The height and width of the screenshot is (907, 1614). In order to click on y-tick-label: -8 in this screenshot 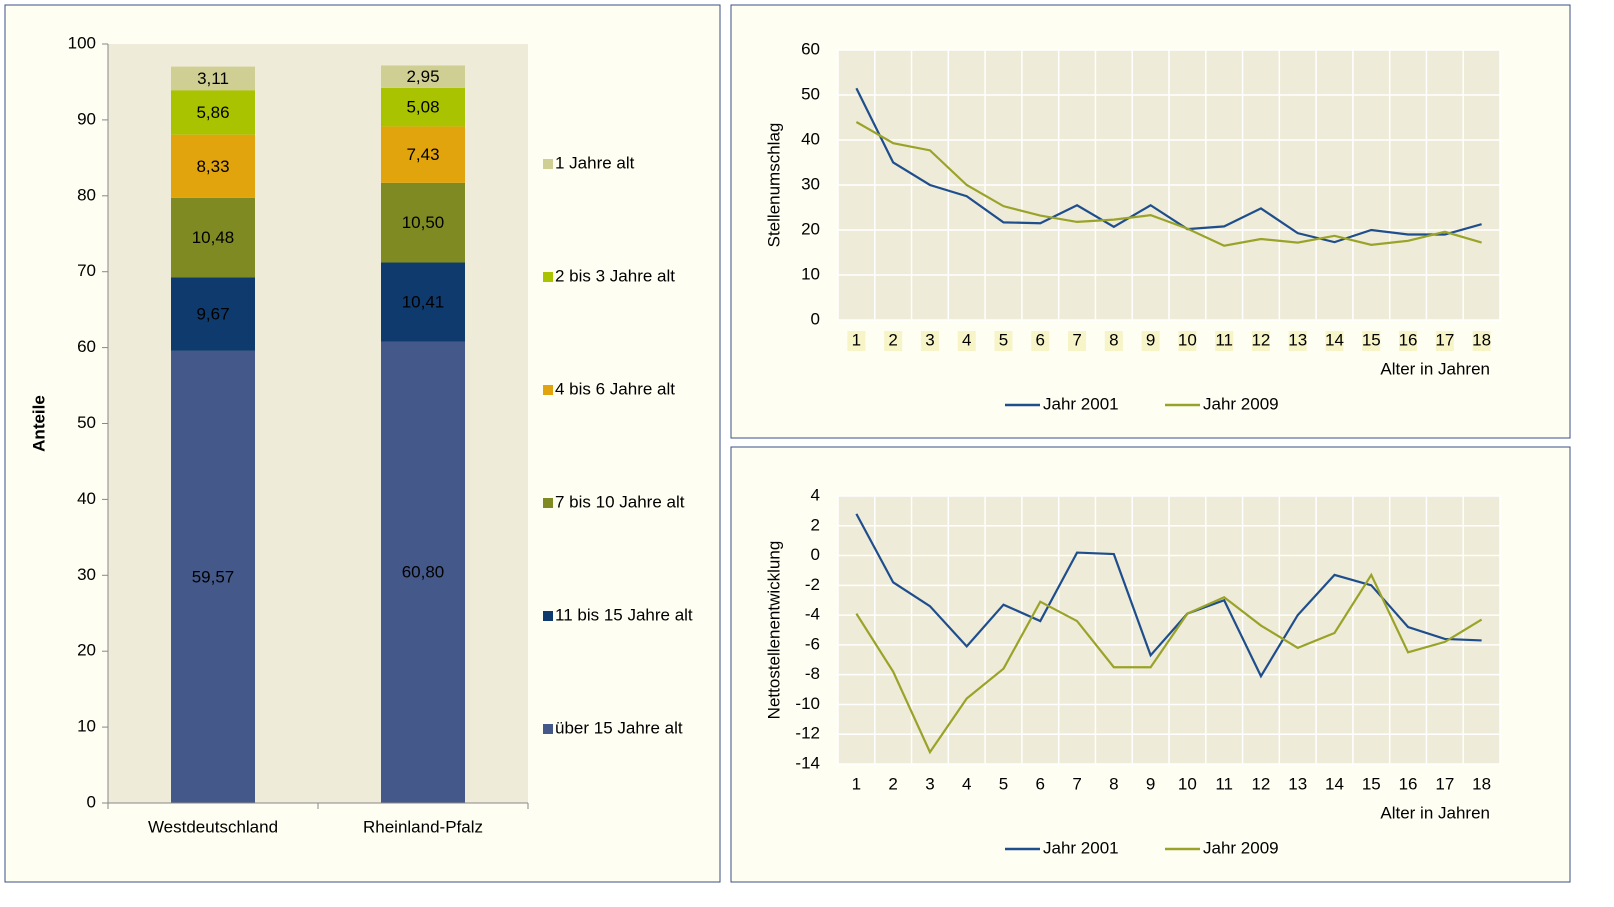, I will do `click(812, 673)`.